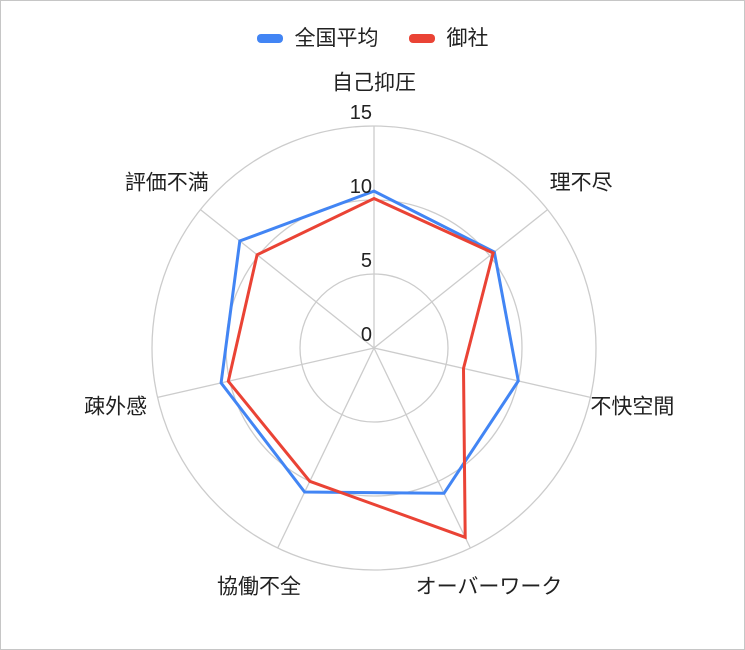 Image resolution: width=745 pixels, height=650 pixels. What do you see at coordinates (581, 183) in the screenshot?
I see `axis-label-1: 理不尽` at bounding box center [581, 183].